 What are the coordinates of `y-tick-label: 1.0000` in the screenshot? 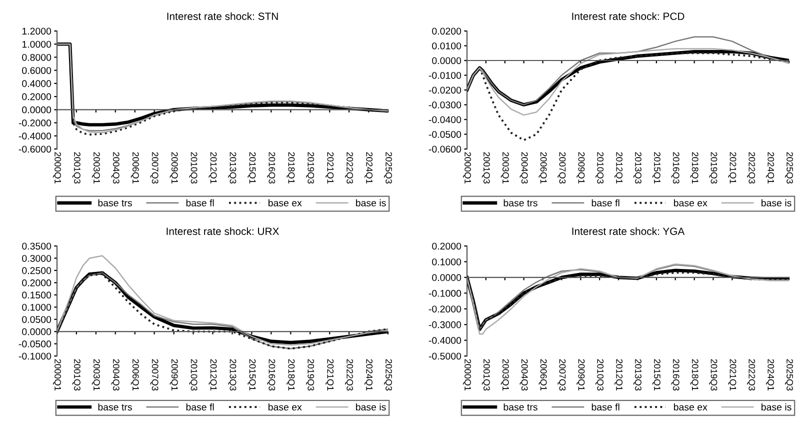 It's located at (37, 44).